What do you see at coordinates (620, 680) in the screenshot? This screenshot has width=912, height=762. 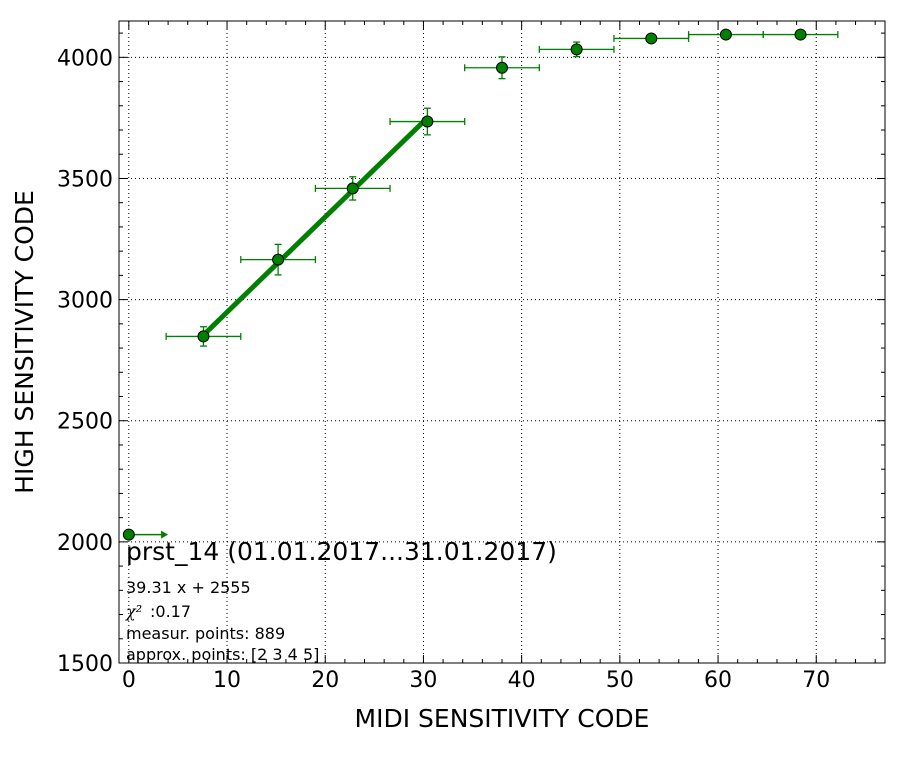 I see `x-tick-label: 50` at bounding box center [620, 680].